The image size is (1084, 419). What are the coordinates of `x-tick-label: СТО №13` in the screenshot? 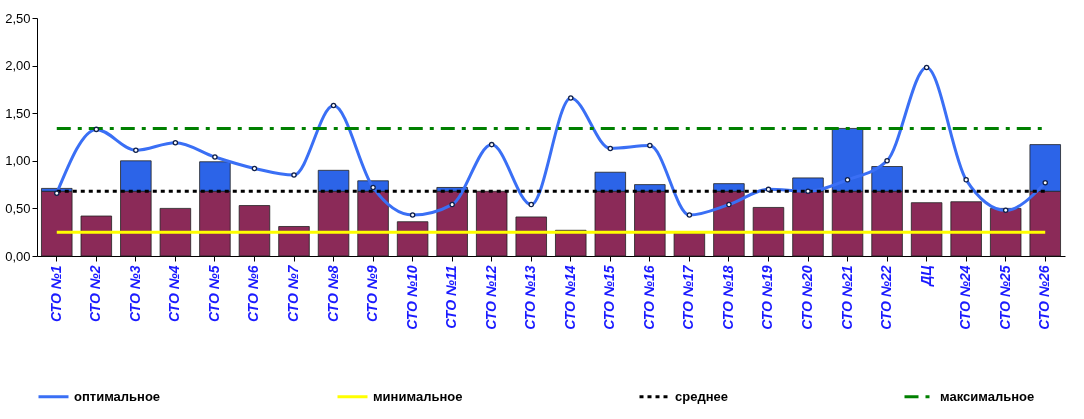 It's located at (530, 297).